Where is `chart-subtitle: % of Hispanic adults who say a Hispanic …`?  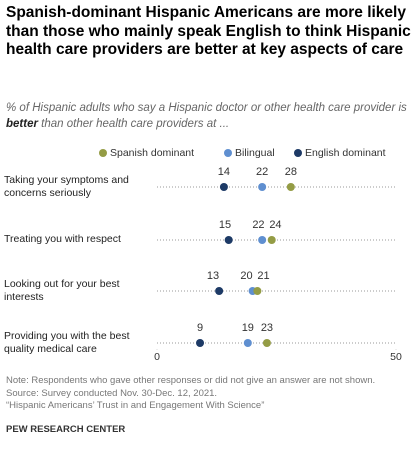
chart-subtitle: % of Hispanic adults who say a Hispanic … is located at coordinates (208, 116).